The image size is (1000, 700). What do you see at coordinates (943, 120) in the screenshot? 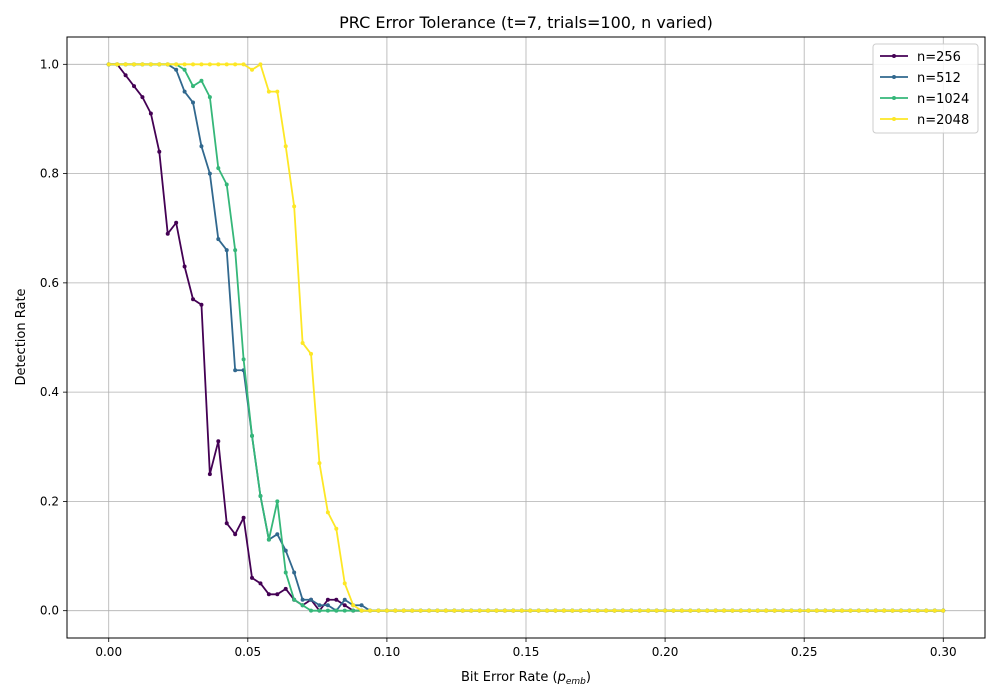
I see `legend-label: n=2048` at bounding box center [943, 120].